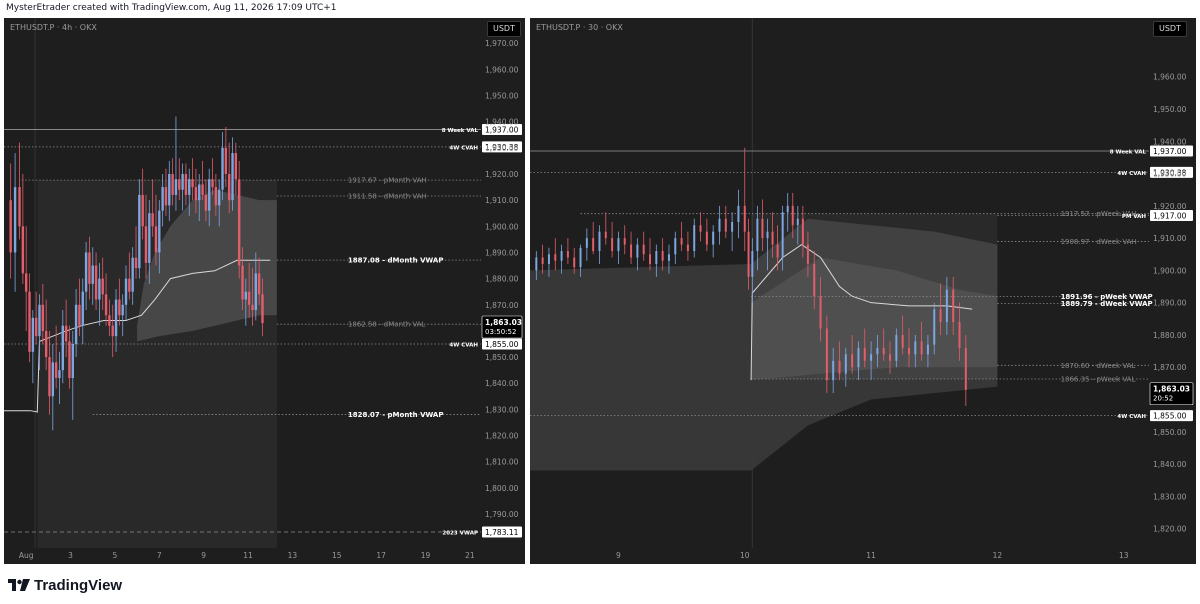  I want to click on countdown-timer-left: 03:50:52, so click(500, 332).